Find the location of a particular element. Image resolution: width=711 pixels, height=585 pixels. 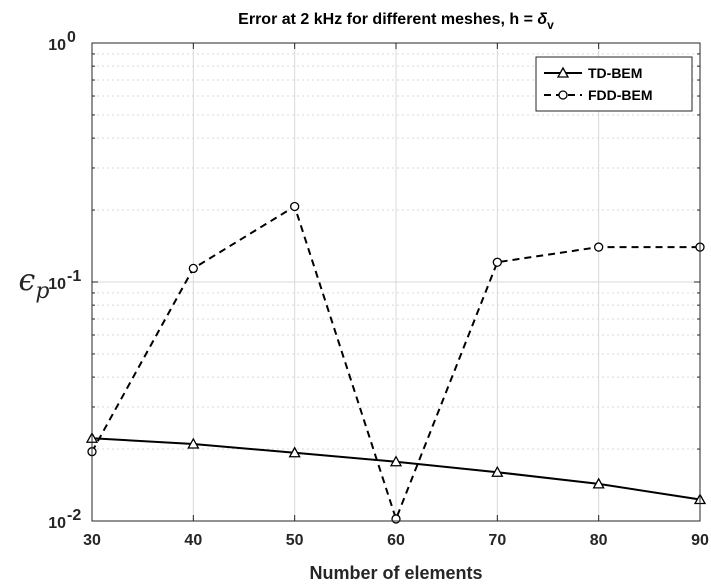

x-tick-label: 90 is located at coordinates (700, 540).